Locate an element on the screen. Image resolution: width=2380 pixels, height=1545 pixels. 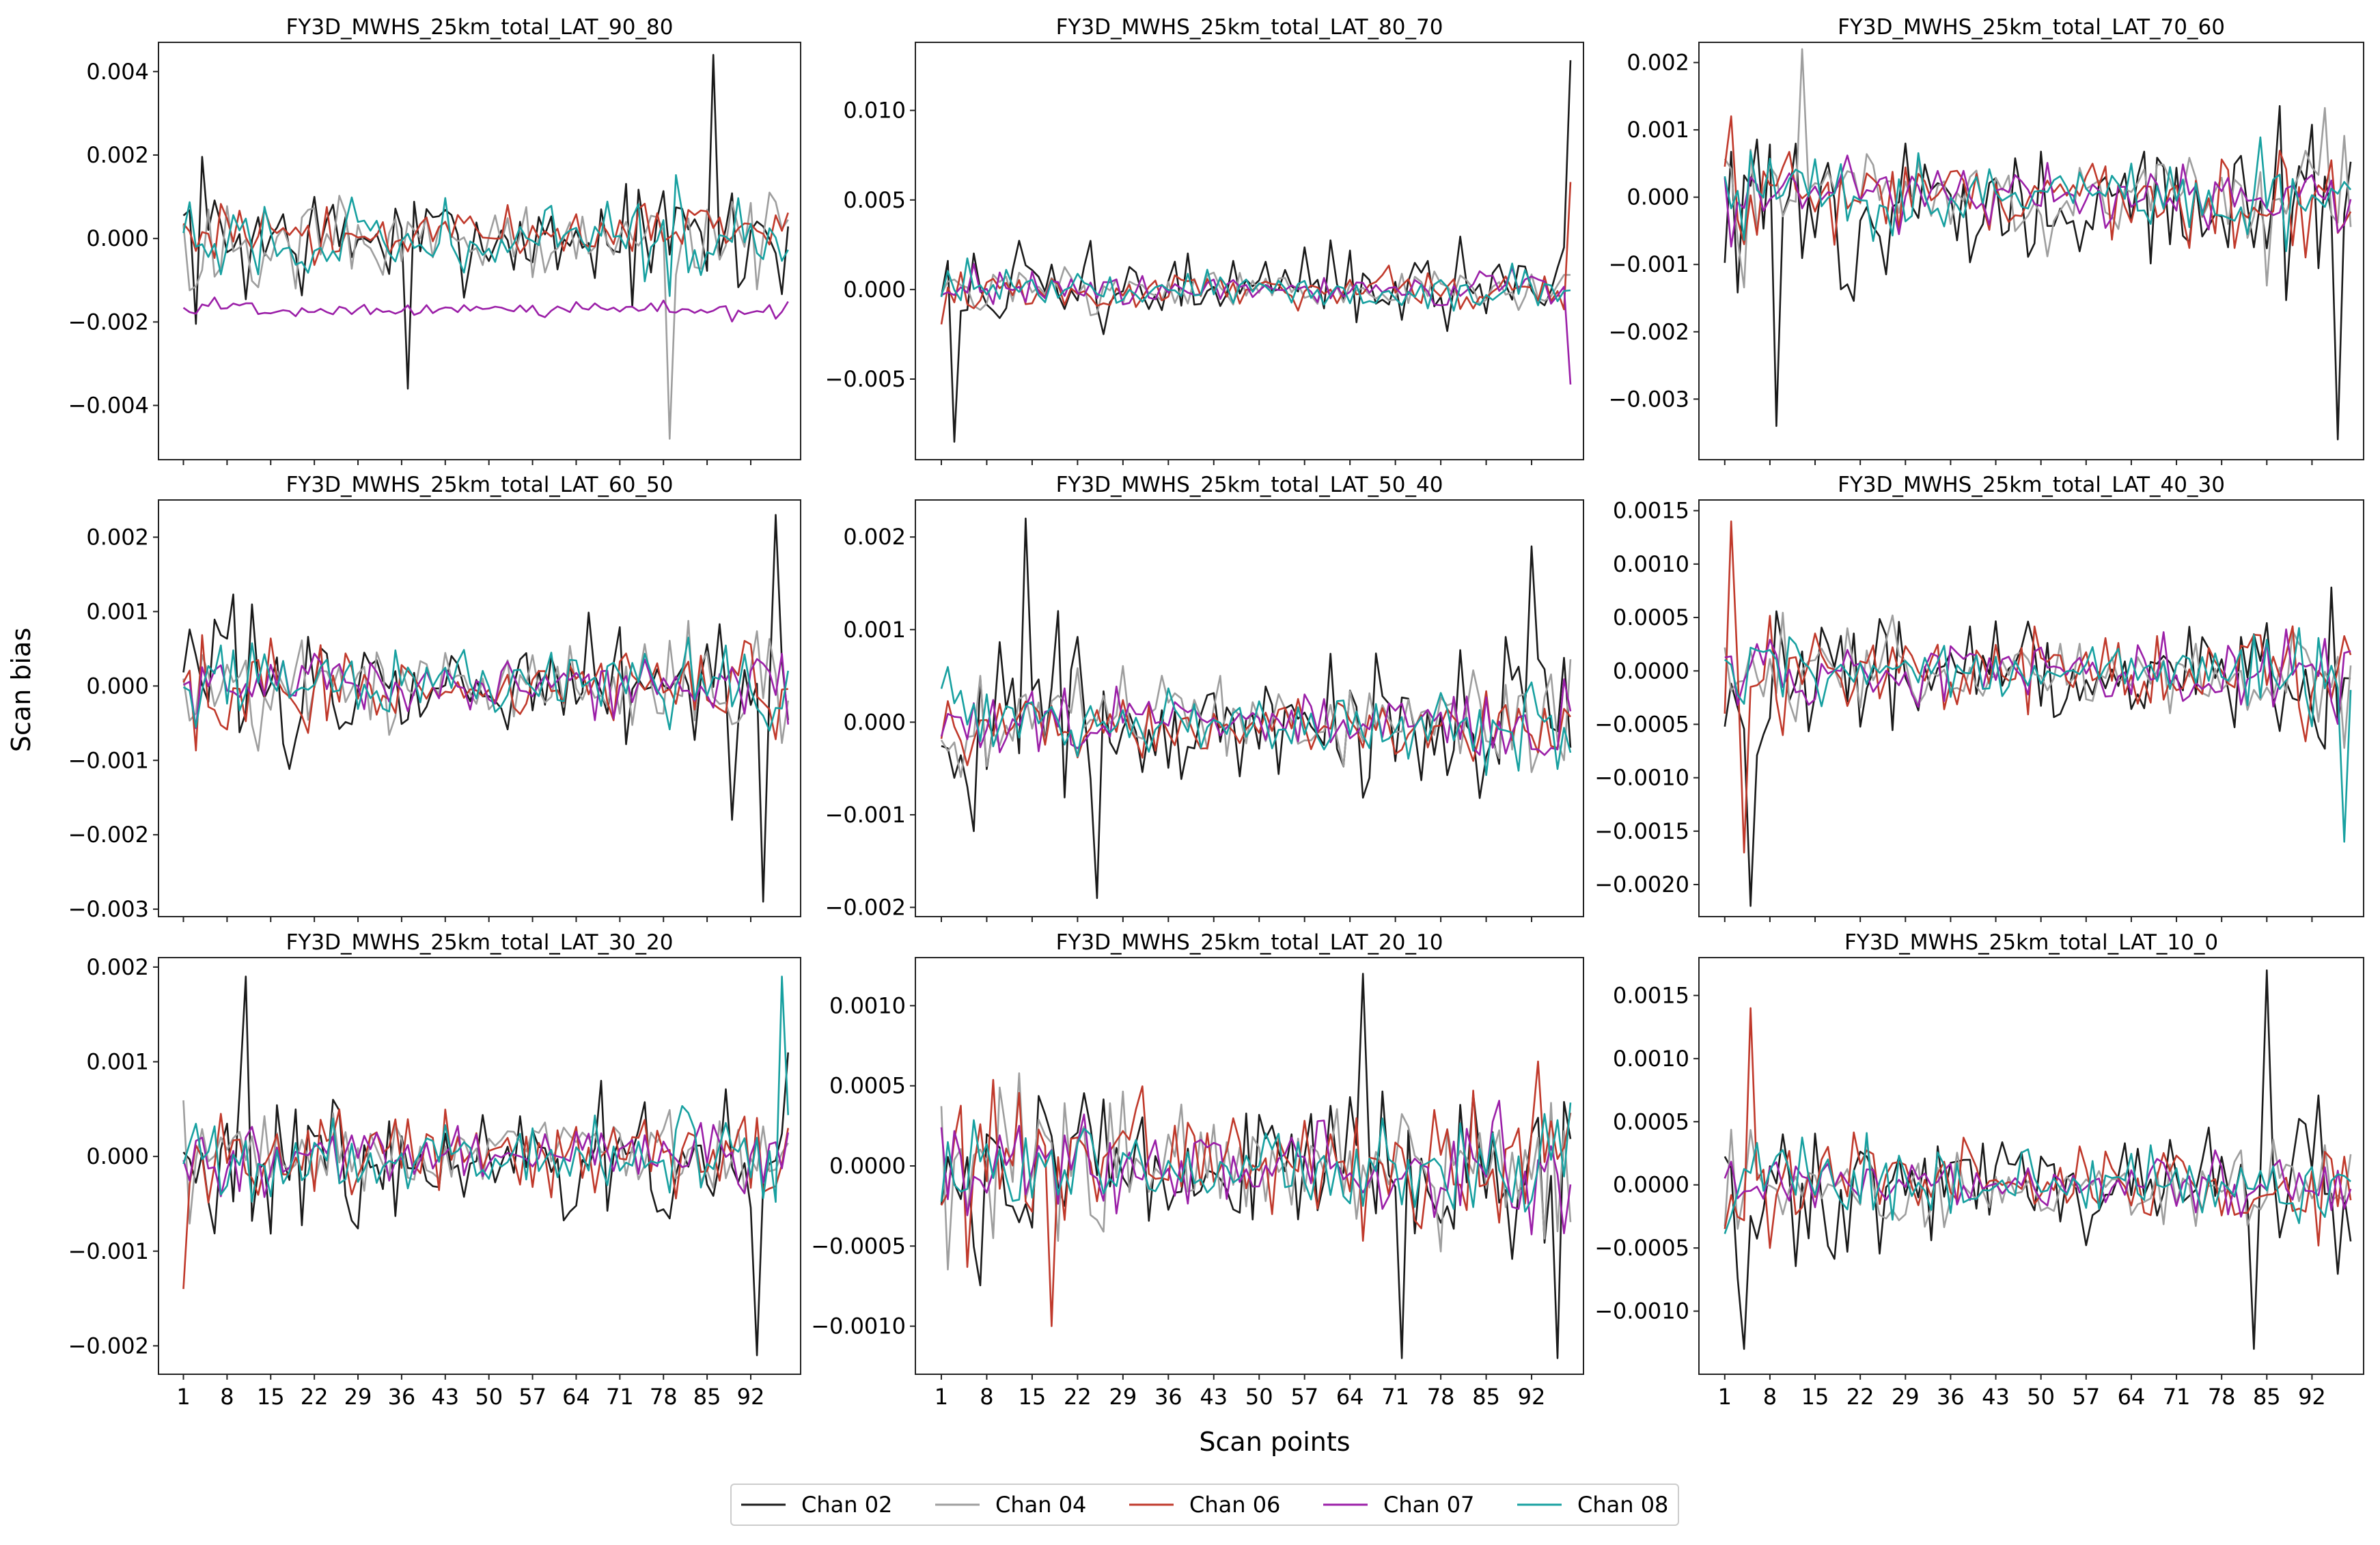
legend-label: Chan 06 is located at coordinates (1234, 1505).